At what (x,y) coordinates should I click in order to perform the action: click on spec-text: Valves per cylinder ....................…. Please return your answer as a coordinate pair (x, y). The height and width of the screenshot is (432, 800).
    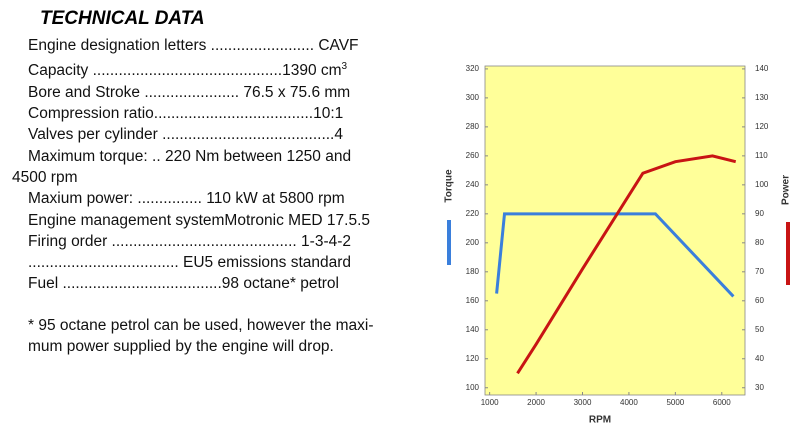
    Looking at the image, I should click on (185, 135).